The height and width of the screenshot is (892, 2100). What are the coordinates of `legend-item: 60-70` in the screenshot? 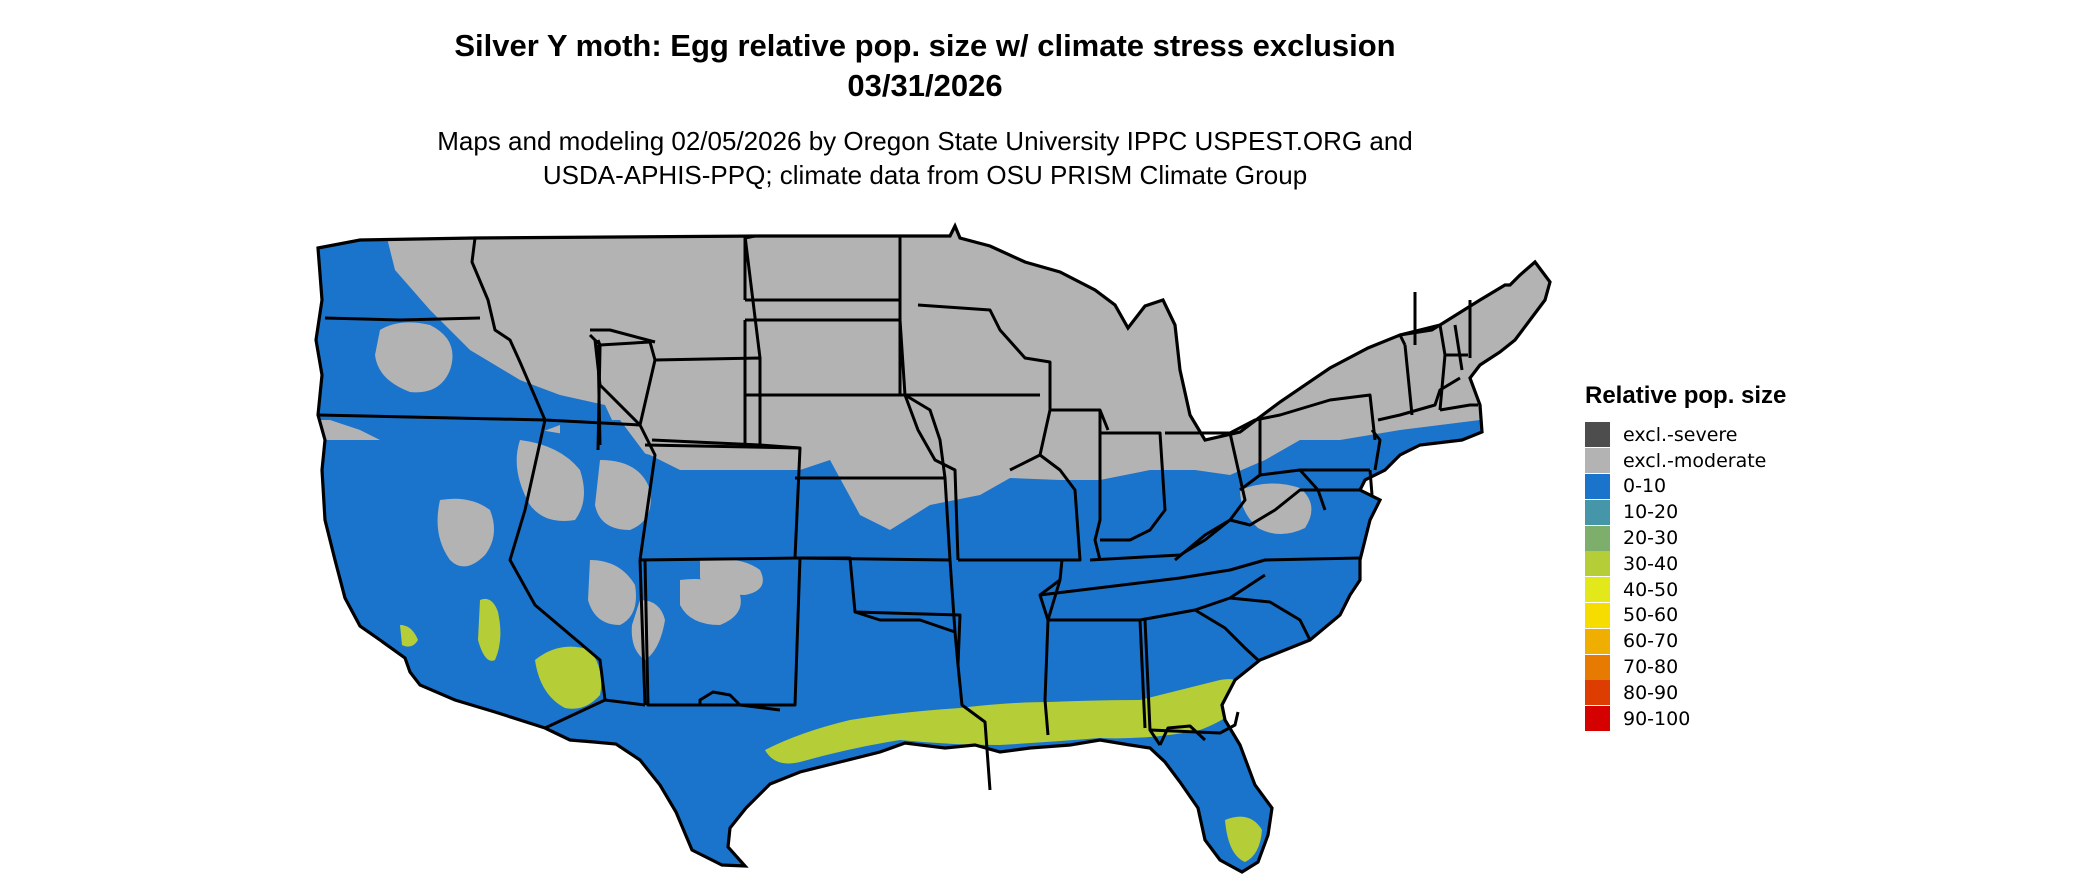 It's located at (1685, 641).